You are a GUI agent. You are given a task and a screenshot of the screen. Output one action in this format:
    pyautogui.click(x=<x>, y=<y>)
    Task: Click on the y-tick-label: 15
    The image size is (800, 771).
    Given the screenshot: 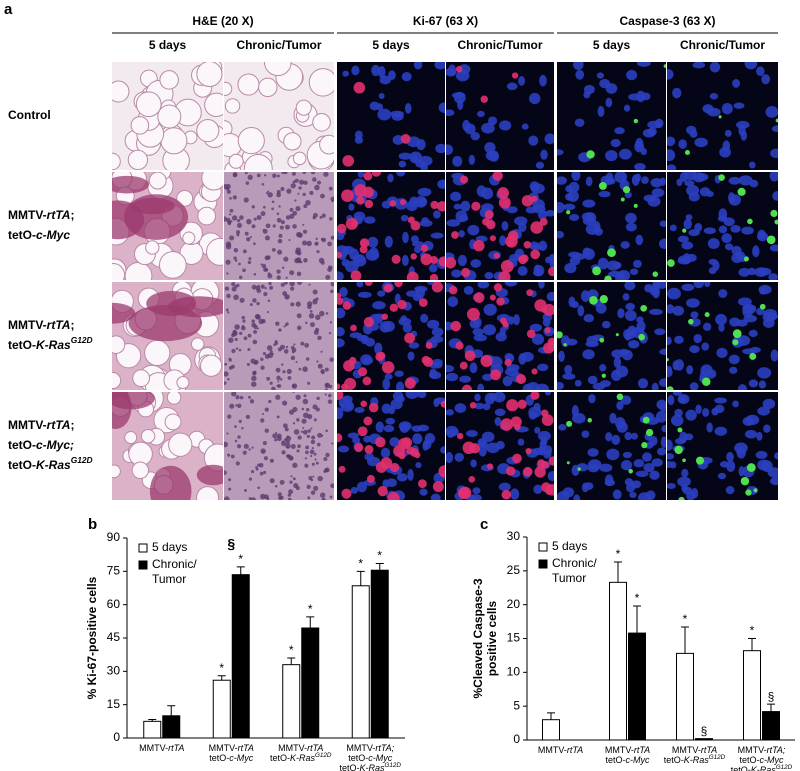 What is the action you would take?
    pyautogui.click(x=514, y=638)
    